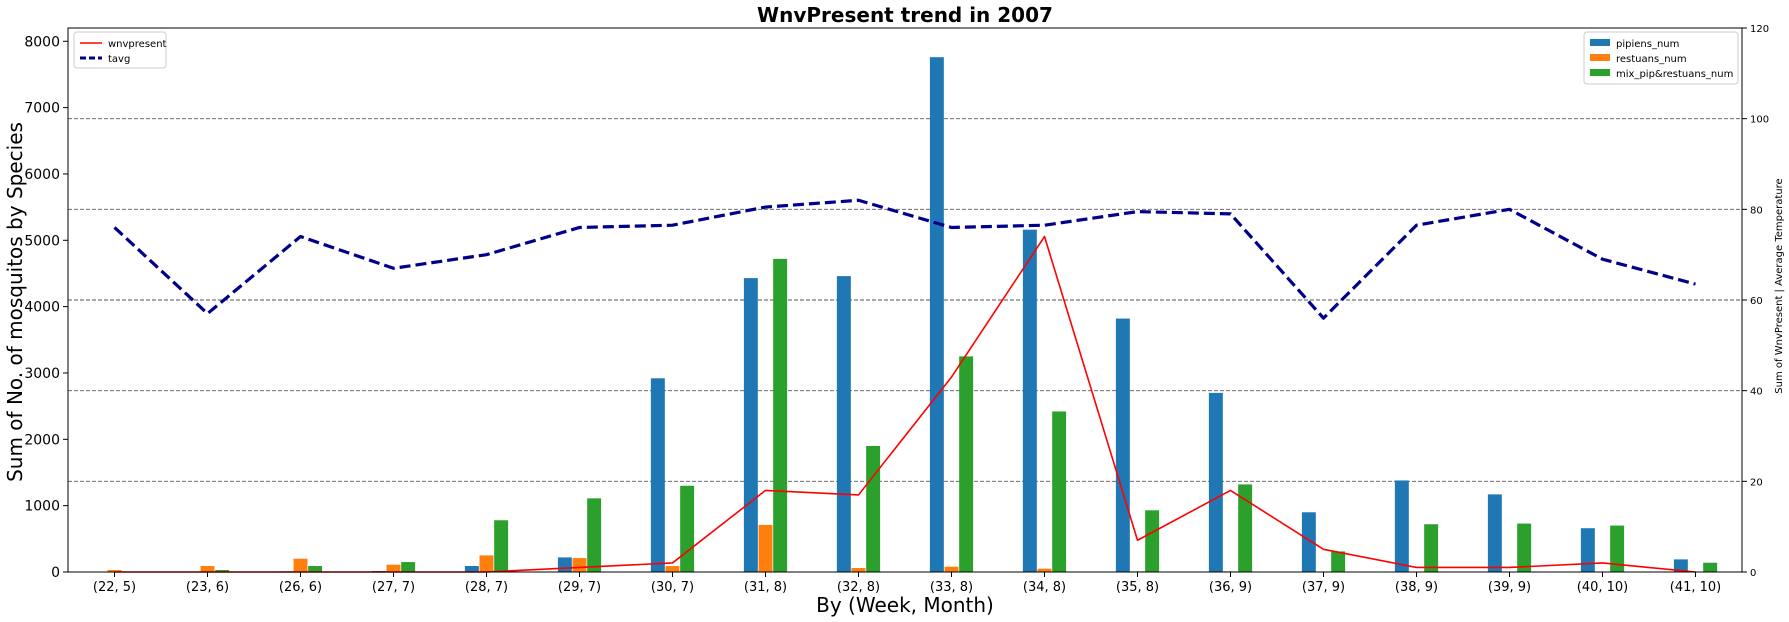 Image resolution: width=1789 pixels, height=622 pixels. What do you see at coordinates (1779, 285) in the screenshot?
I see `y2-axis-label: Sum of WnvPresent | Average Temperature` at bounding box center [1779, 285].